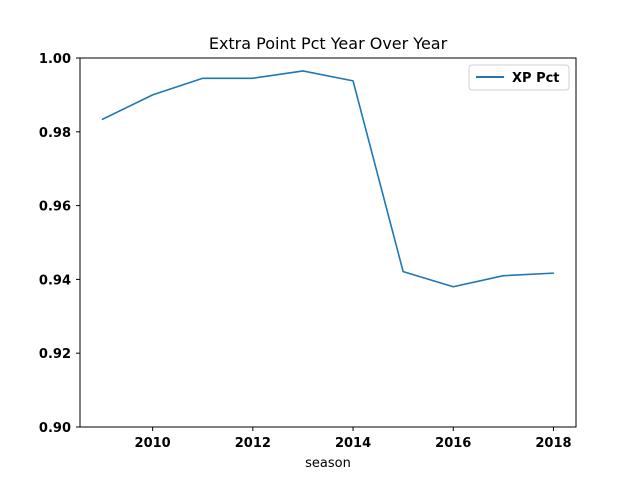  I want to click on x-tick-label-2010: 2010, so click(153, 443).